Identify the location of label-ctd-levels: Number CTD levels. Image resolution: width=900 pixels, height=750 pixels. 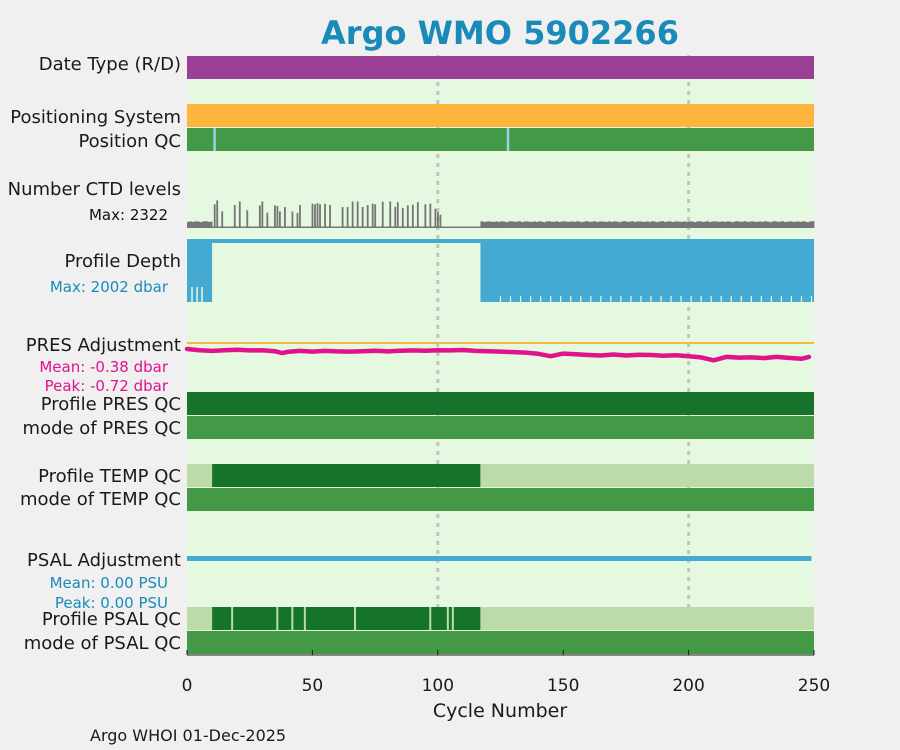
(94, 189).